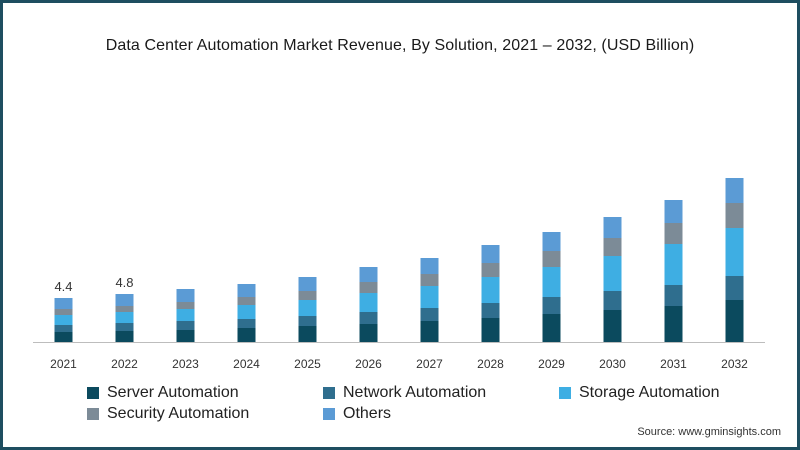  Describe the element at coordinates (429, 364) in the screenshot. I see `x-tick-label-2027: 2027` at that location.